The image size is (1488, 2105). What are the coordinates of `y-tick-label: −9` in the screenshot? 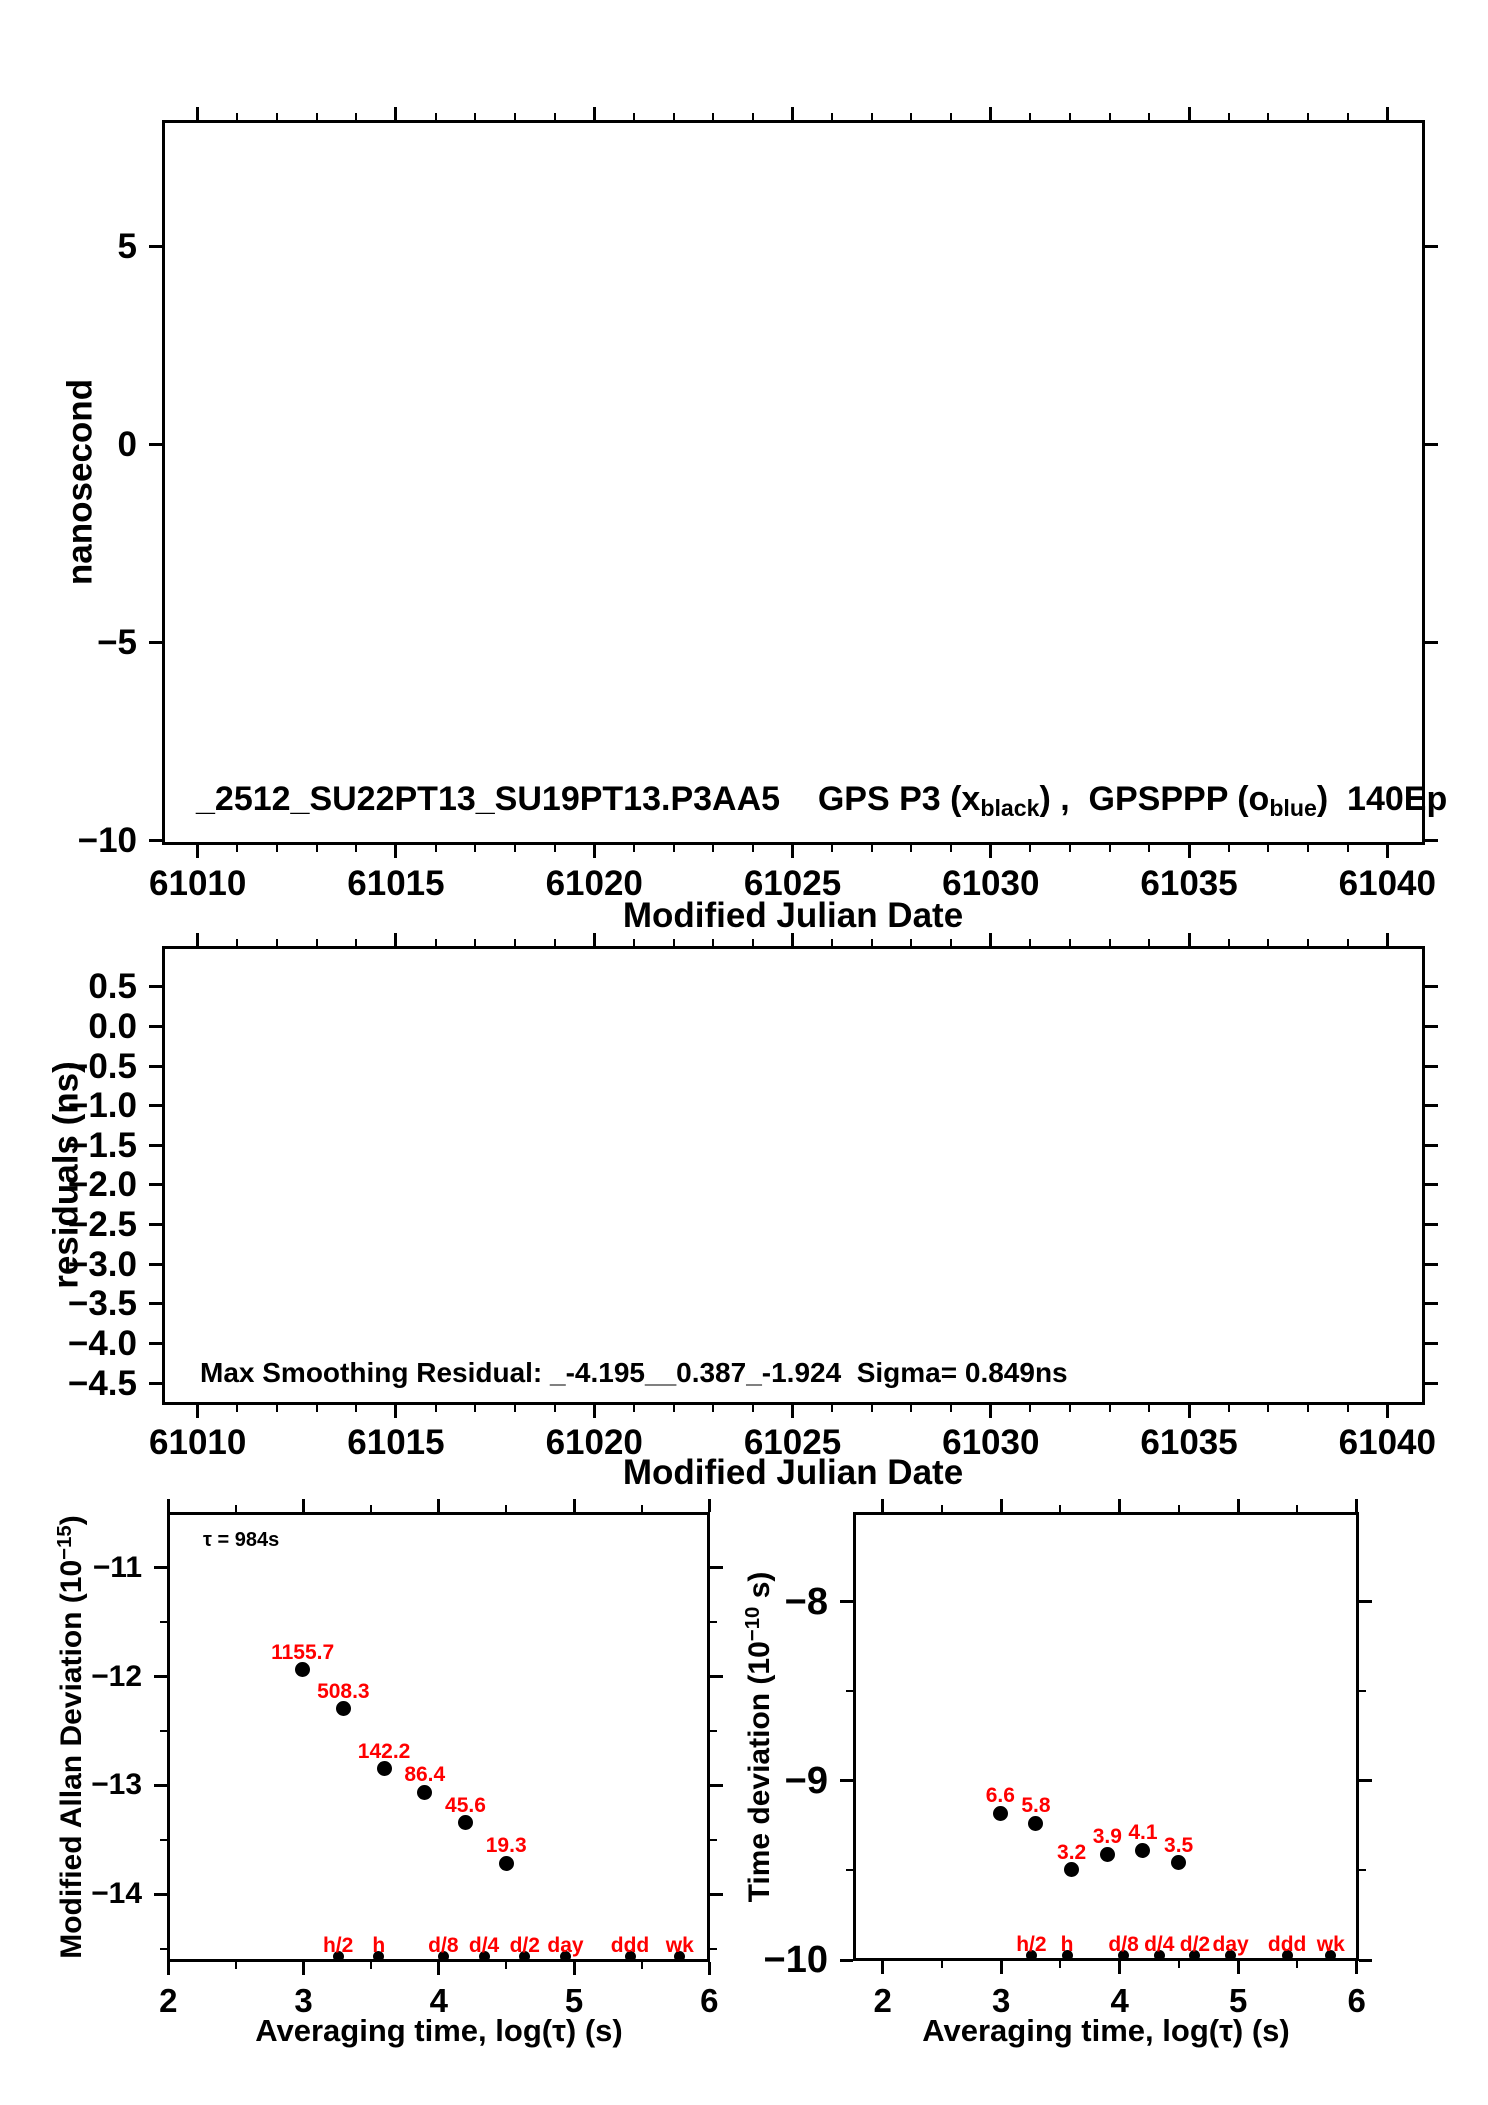 It's located at (806, 1780).